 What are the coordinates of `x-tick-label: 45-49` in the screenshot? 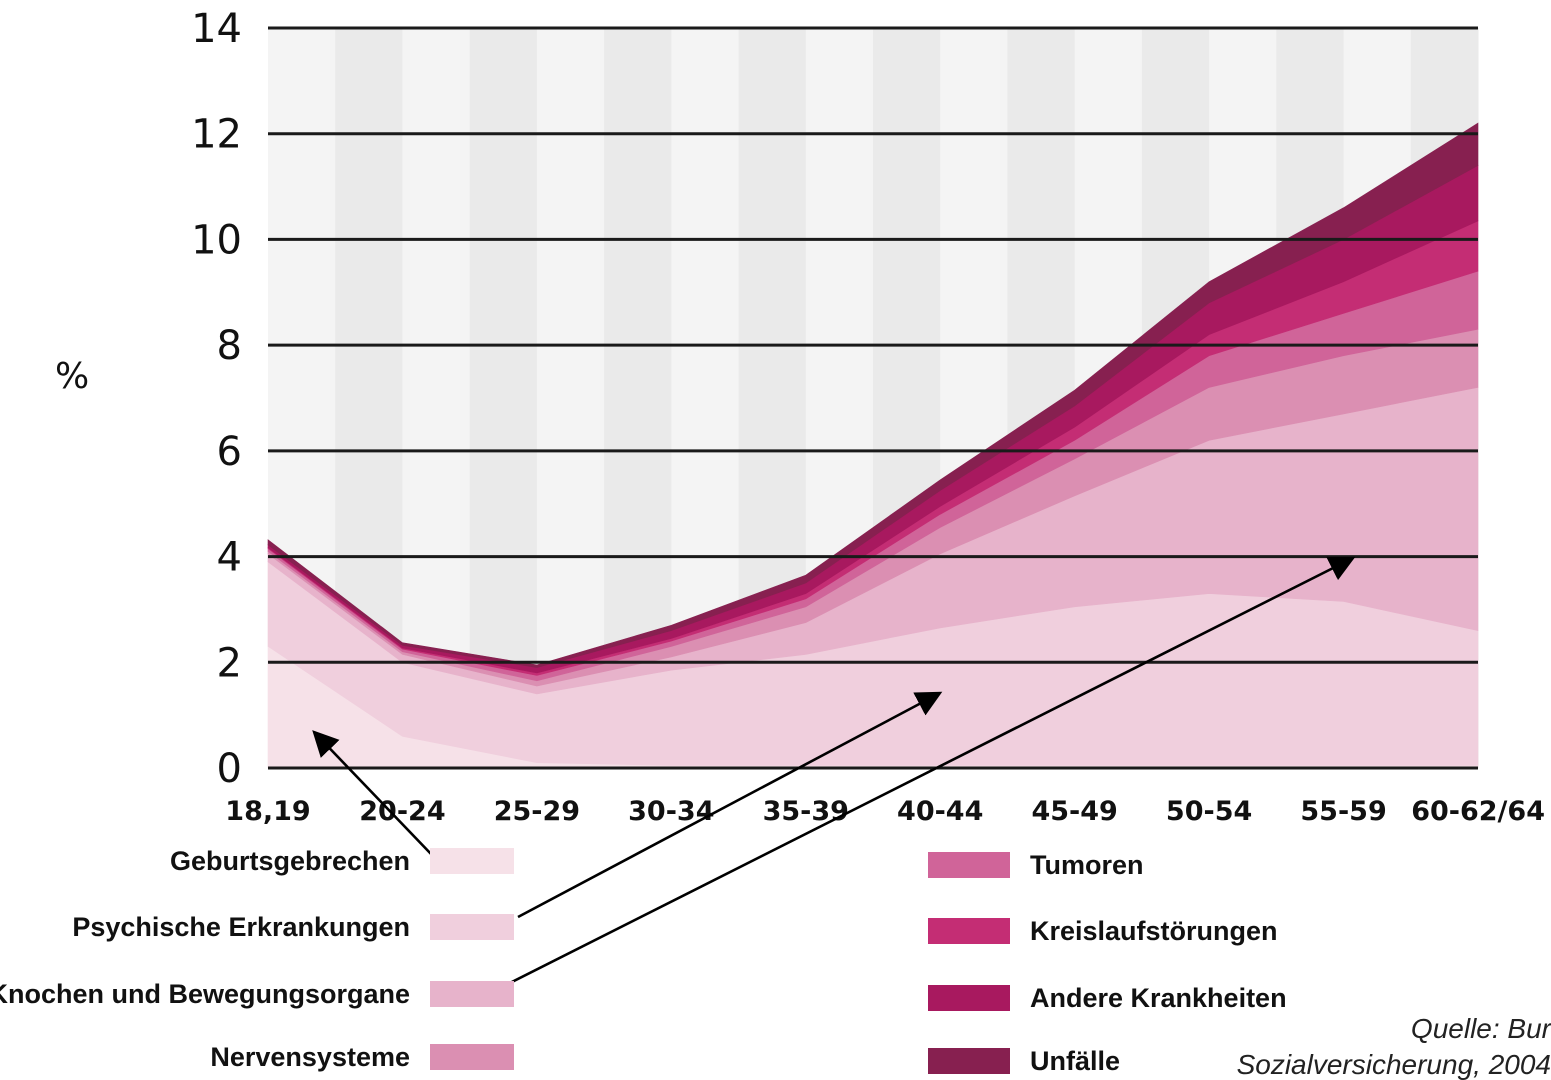 It's located at (1074, 811).